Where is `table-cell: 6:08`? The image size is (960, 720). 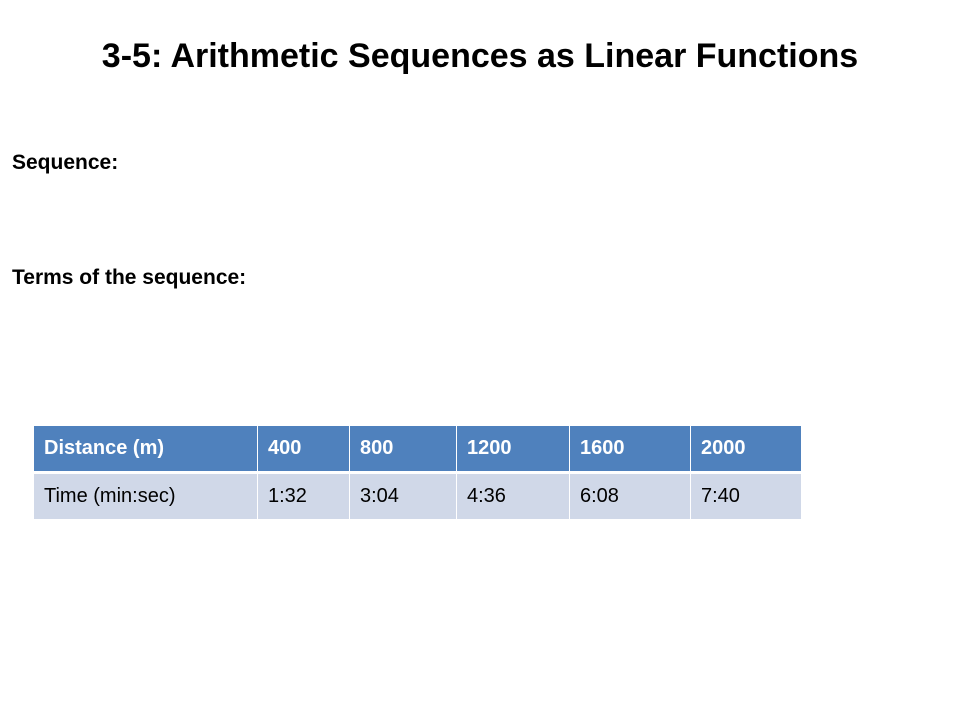 table-cell: 6:08 is located at coordinates (630, 496).